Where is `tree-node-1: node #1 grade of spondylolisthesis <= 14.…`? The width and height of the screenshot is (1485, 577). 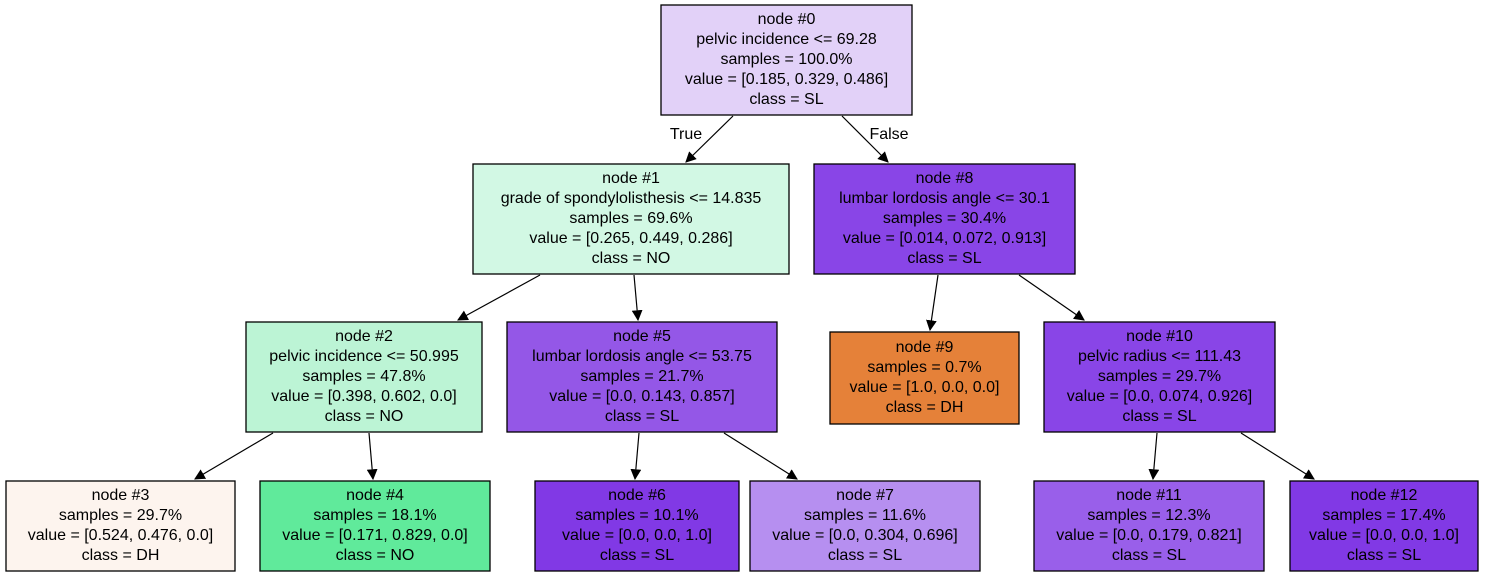
tree-node-1: node #1 grade of spondylolisthesis <= 14.… is located at coordinates (631, 219).